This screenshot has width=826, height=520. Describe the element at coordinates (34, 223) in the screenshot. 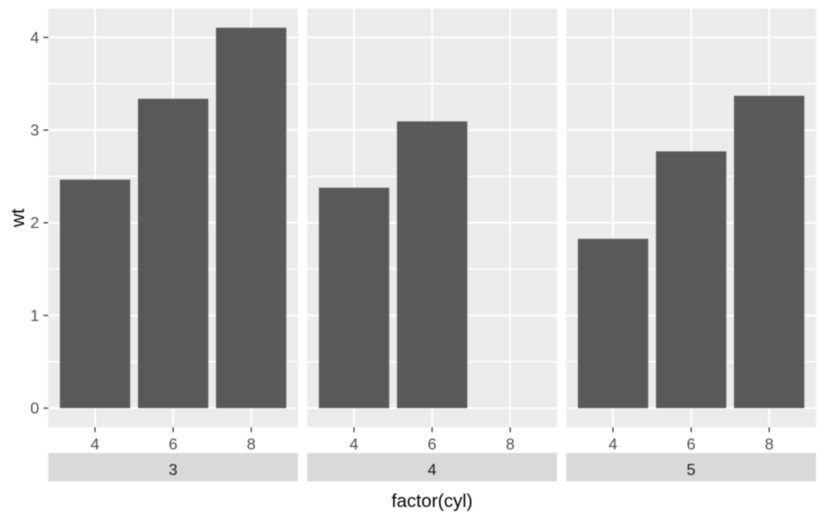

I see `svg-text: 2` at that location.